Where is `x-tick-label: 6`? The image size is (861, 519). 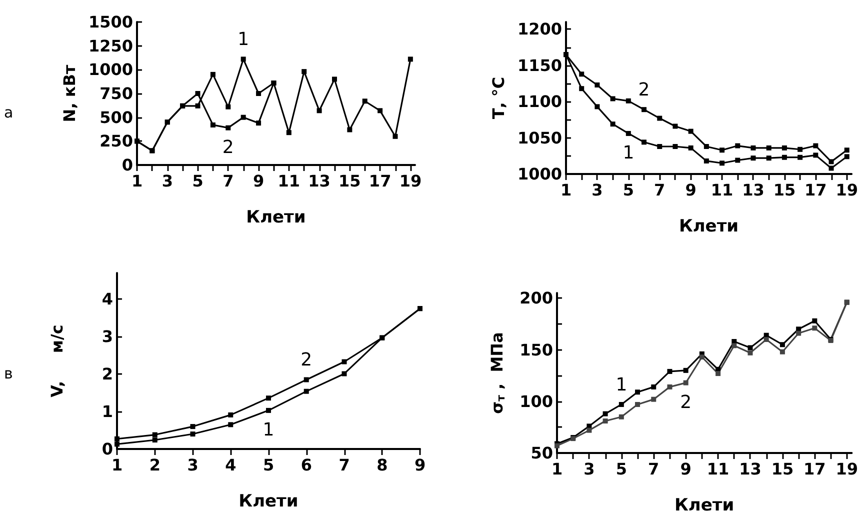
x-tick-label: 6 is located at coordinates (306, 465).